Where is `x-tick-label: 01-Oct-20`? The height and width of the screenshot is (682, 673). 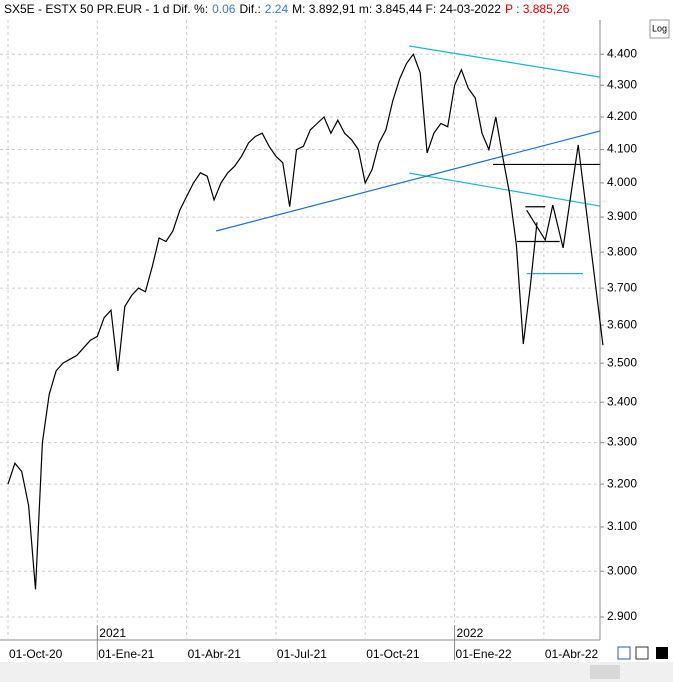
x-tick-label: 01-Oct-20 is located at coordinates (36, 654).